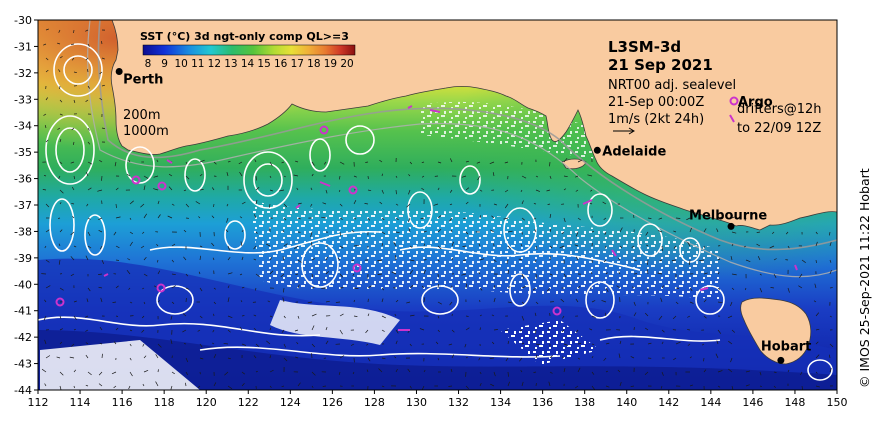 The height and width of the screenshot is (425, 880). What do you see at coordinates (38, 402) in the screenshot?
I see `x-tick-label: 112` at bounding box center [38, 402].